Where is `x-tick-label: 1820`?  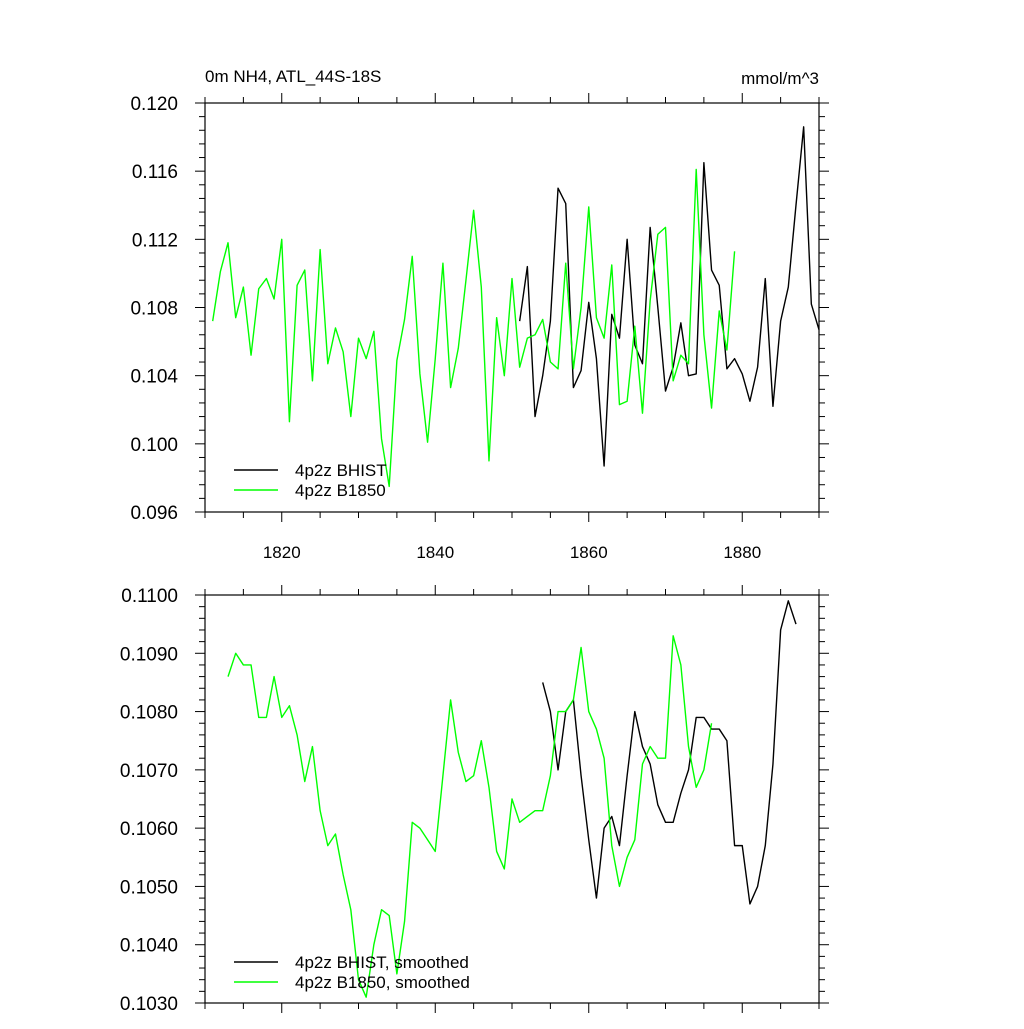
x-tick-label: 1820 is located at coordinates (282, 552).